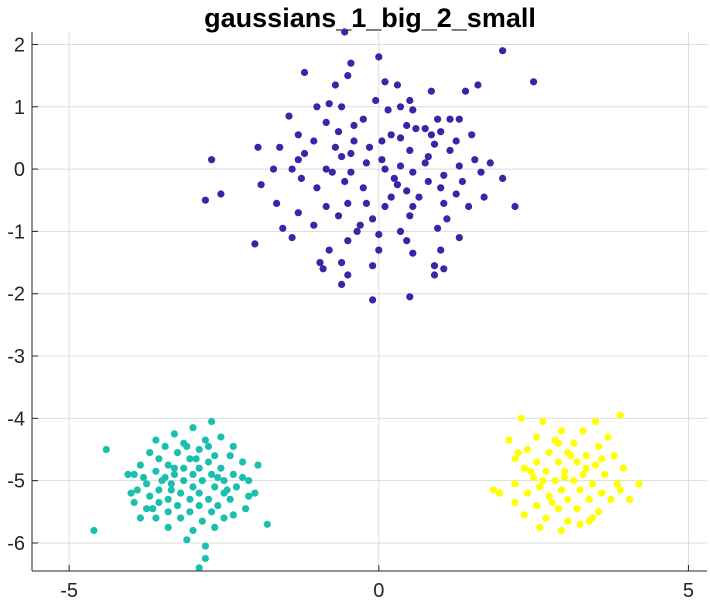 Image resolution: width=710 pixels, height=602 pixels. Describe the element at coordinates (688, 591) in the screenshot. I see `x-tick-label: 5` at that location.